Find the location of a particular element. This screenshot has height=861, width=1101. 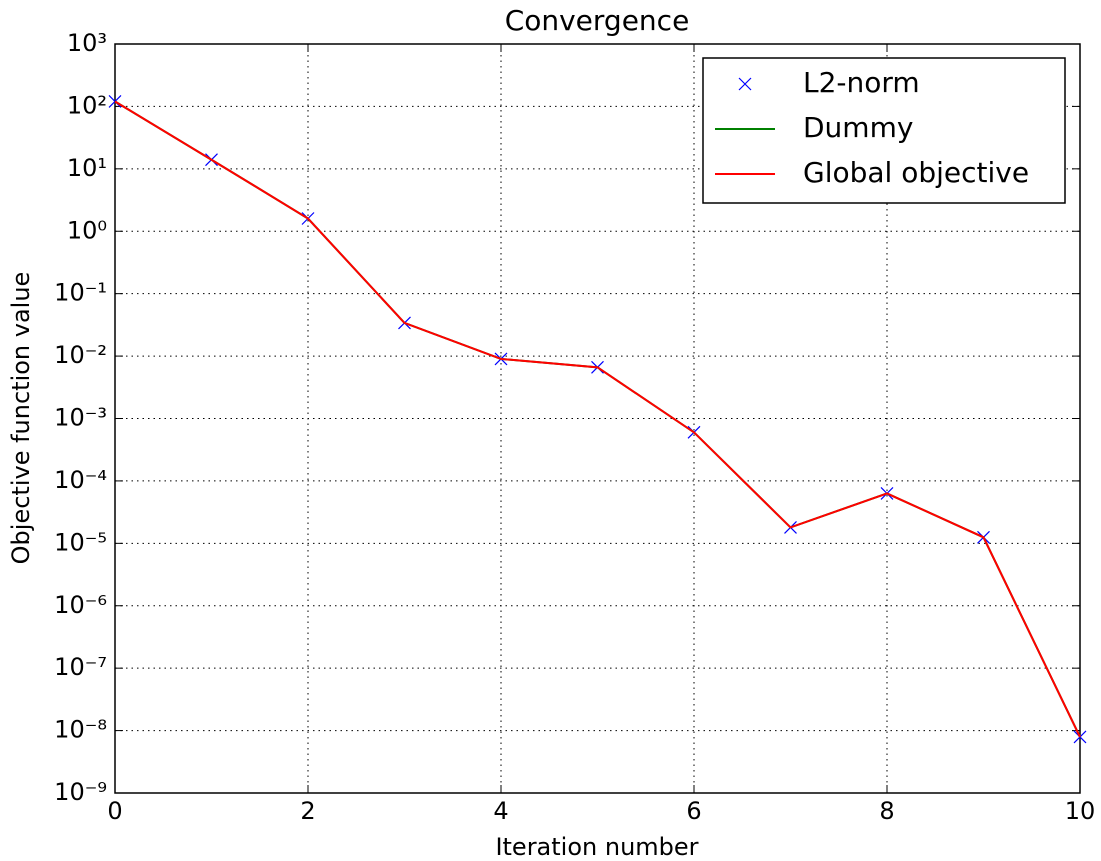

y-tick-label: 10⁻⁵ is located at coordinates (80, 542).